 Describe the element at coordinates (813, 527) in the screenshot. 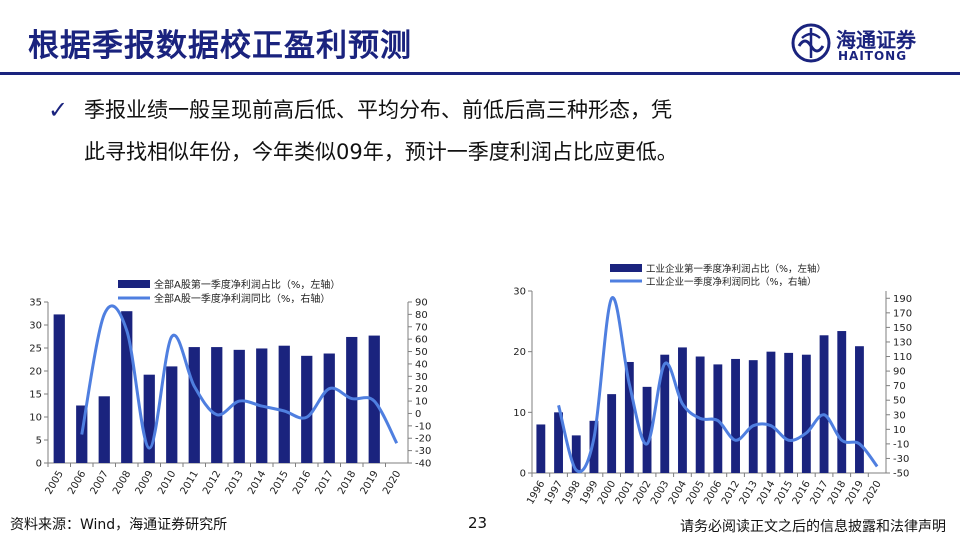

I see `disclaimer: 请务必阅读正文之后的信息披露和法律声明` at that location.